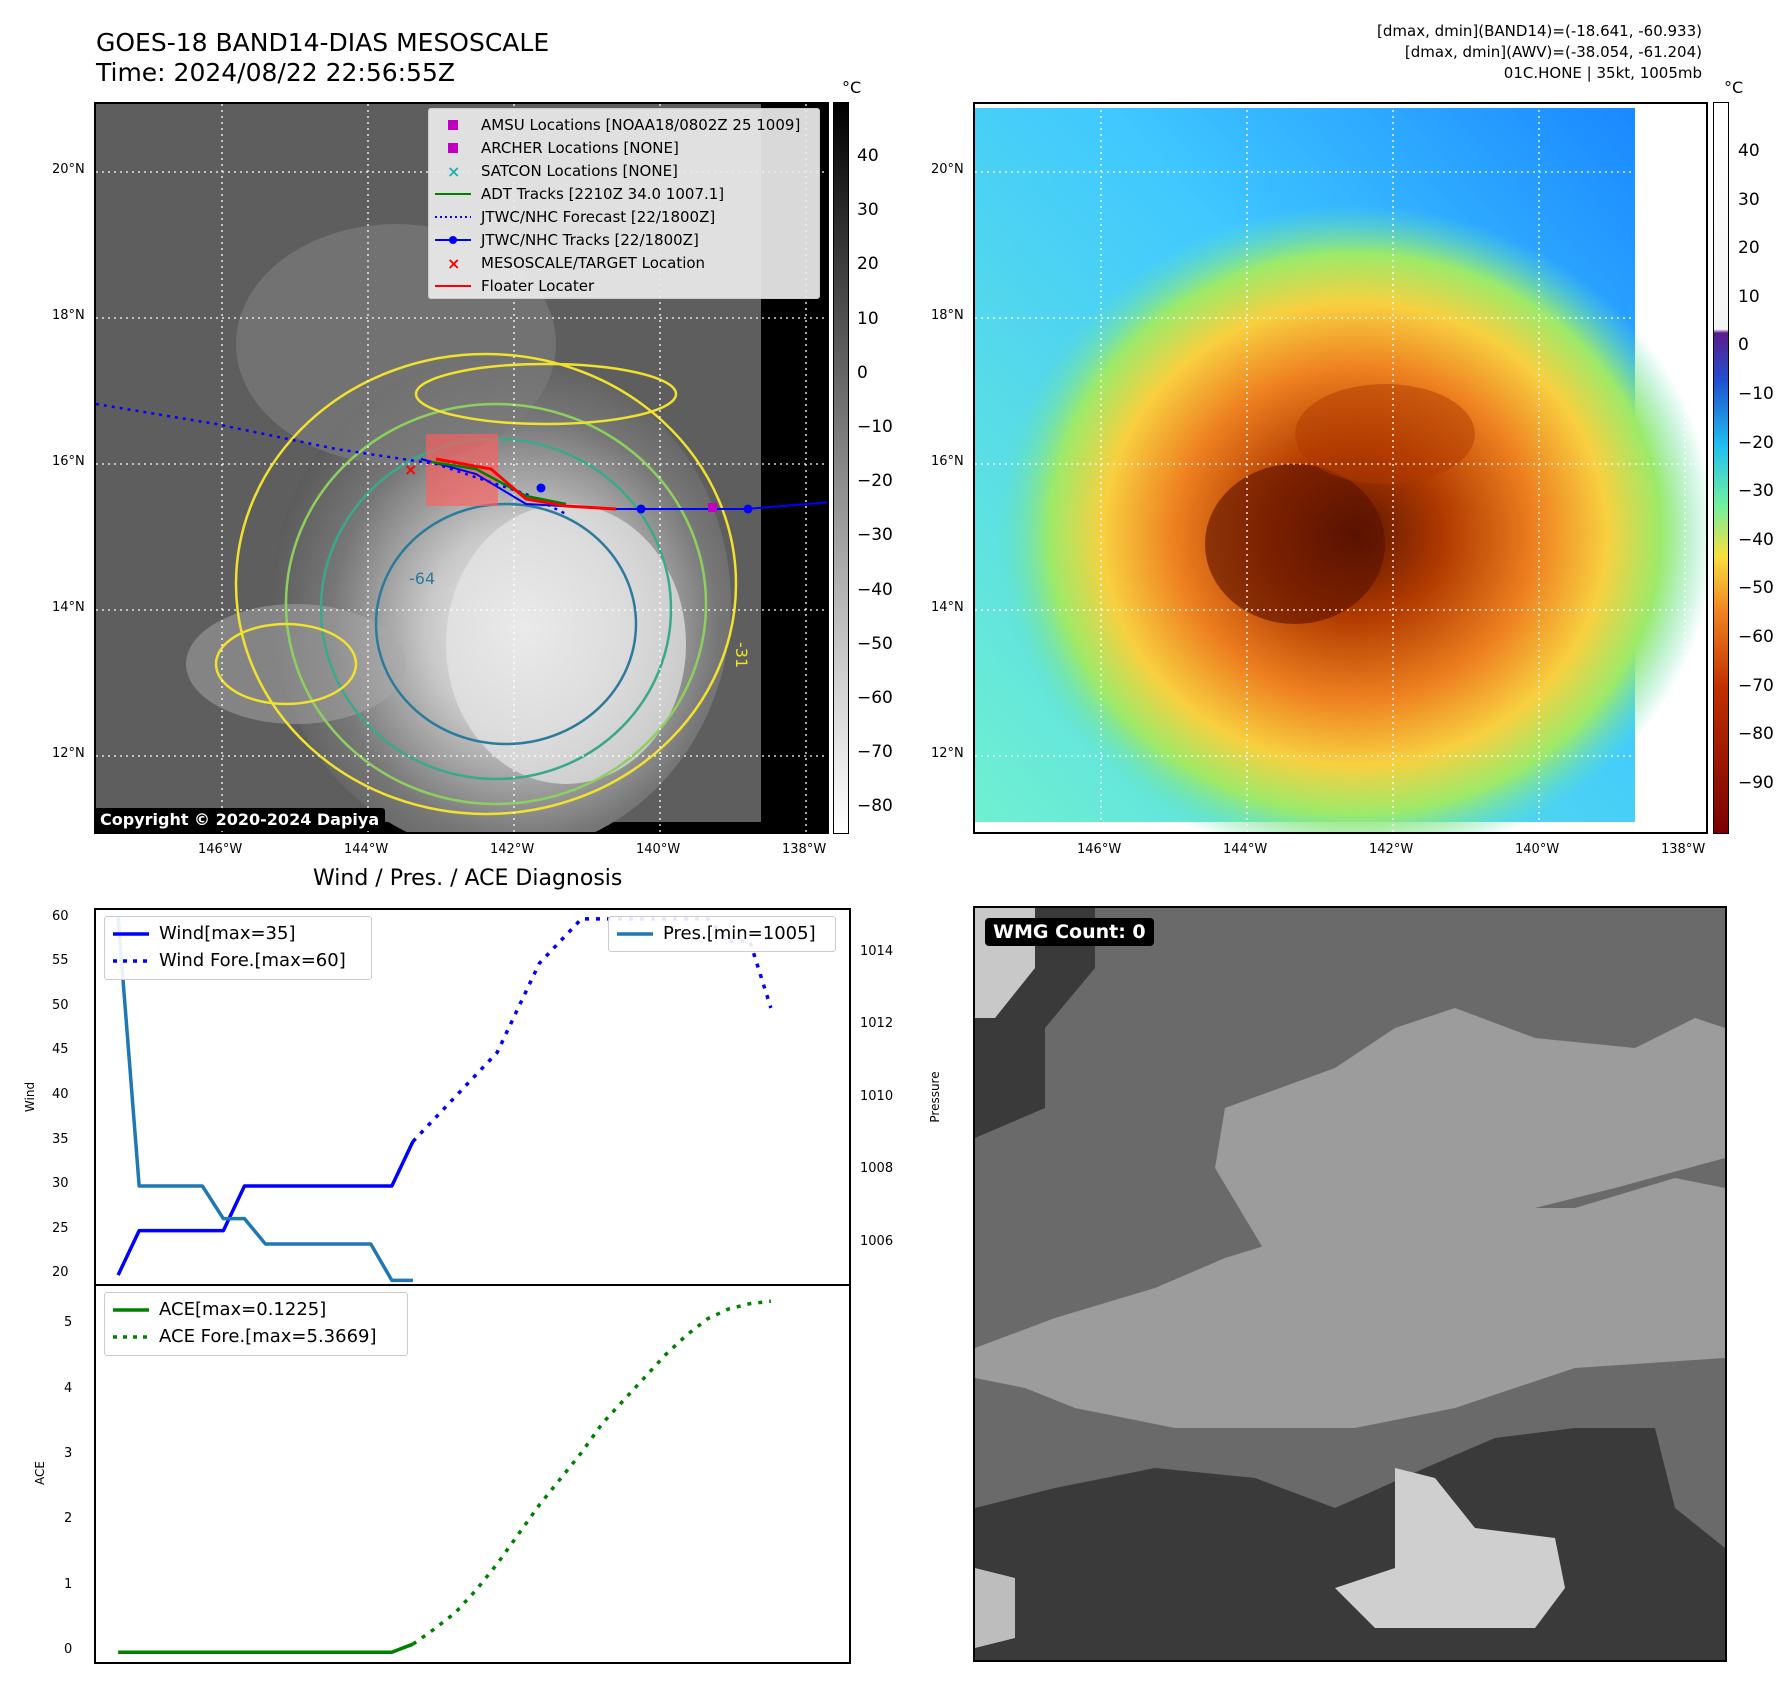  Describe the element at coordinates (252, 960) in the screenshot. I see `legend-label: Wind Fore.[max=60]` at that location.